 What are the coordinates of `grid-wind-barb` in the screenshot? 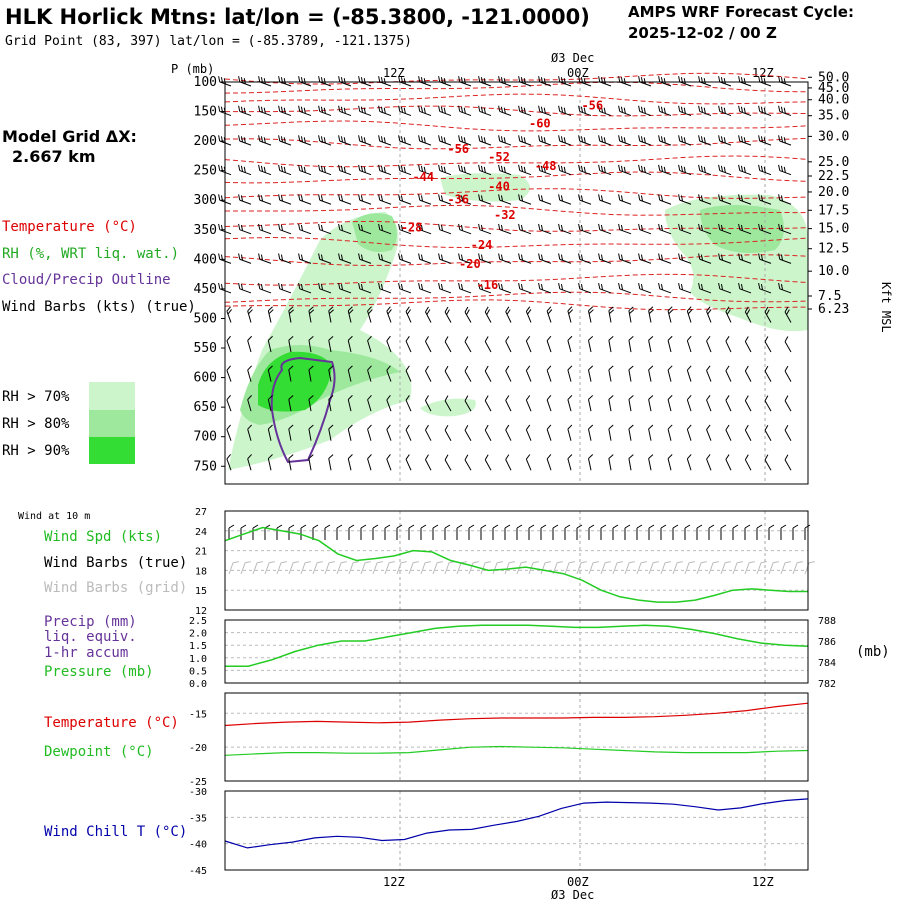 It's located at (305, 568).